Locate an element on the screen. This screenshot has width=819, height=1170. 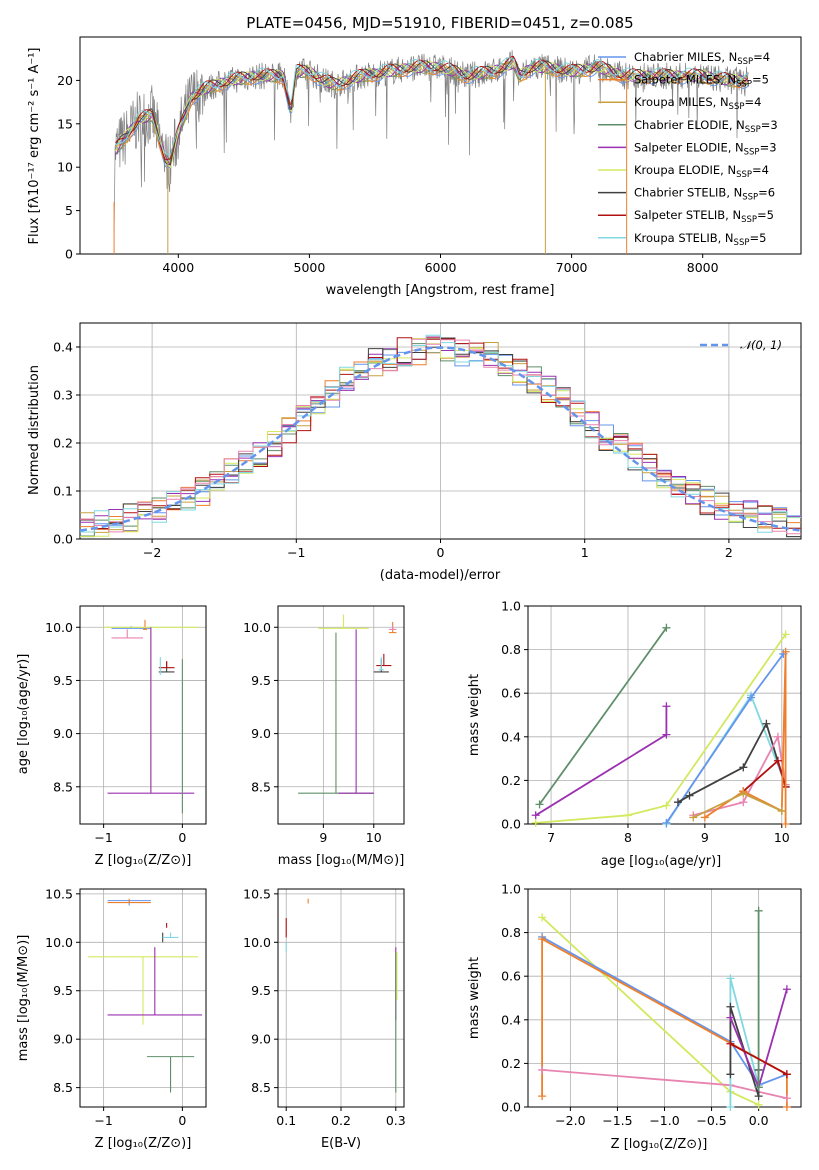
y-tick-label: 10.5 is located at coordinates (59, 893).